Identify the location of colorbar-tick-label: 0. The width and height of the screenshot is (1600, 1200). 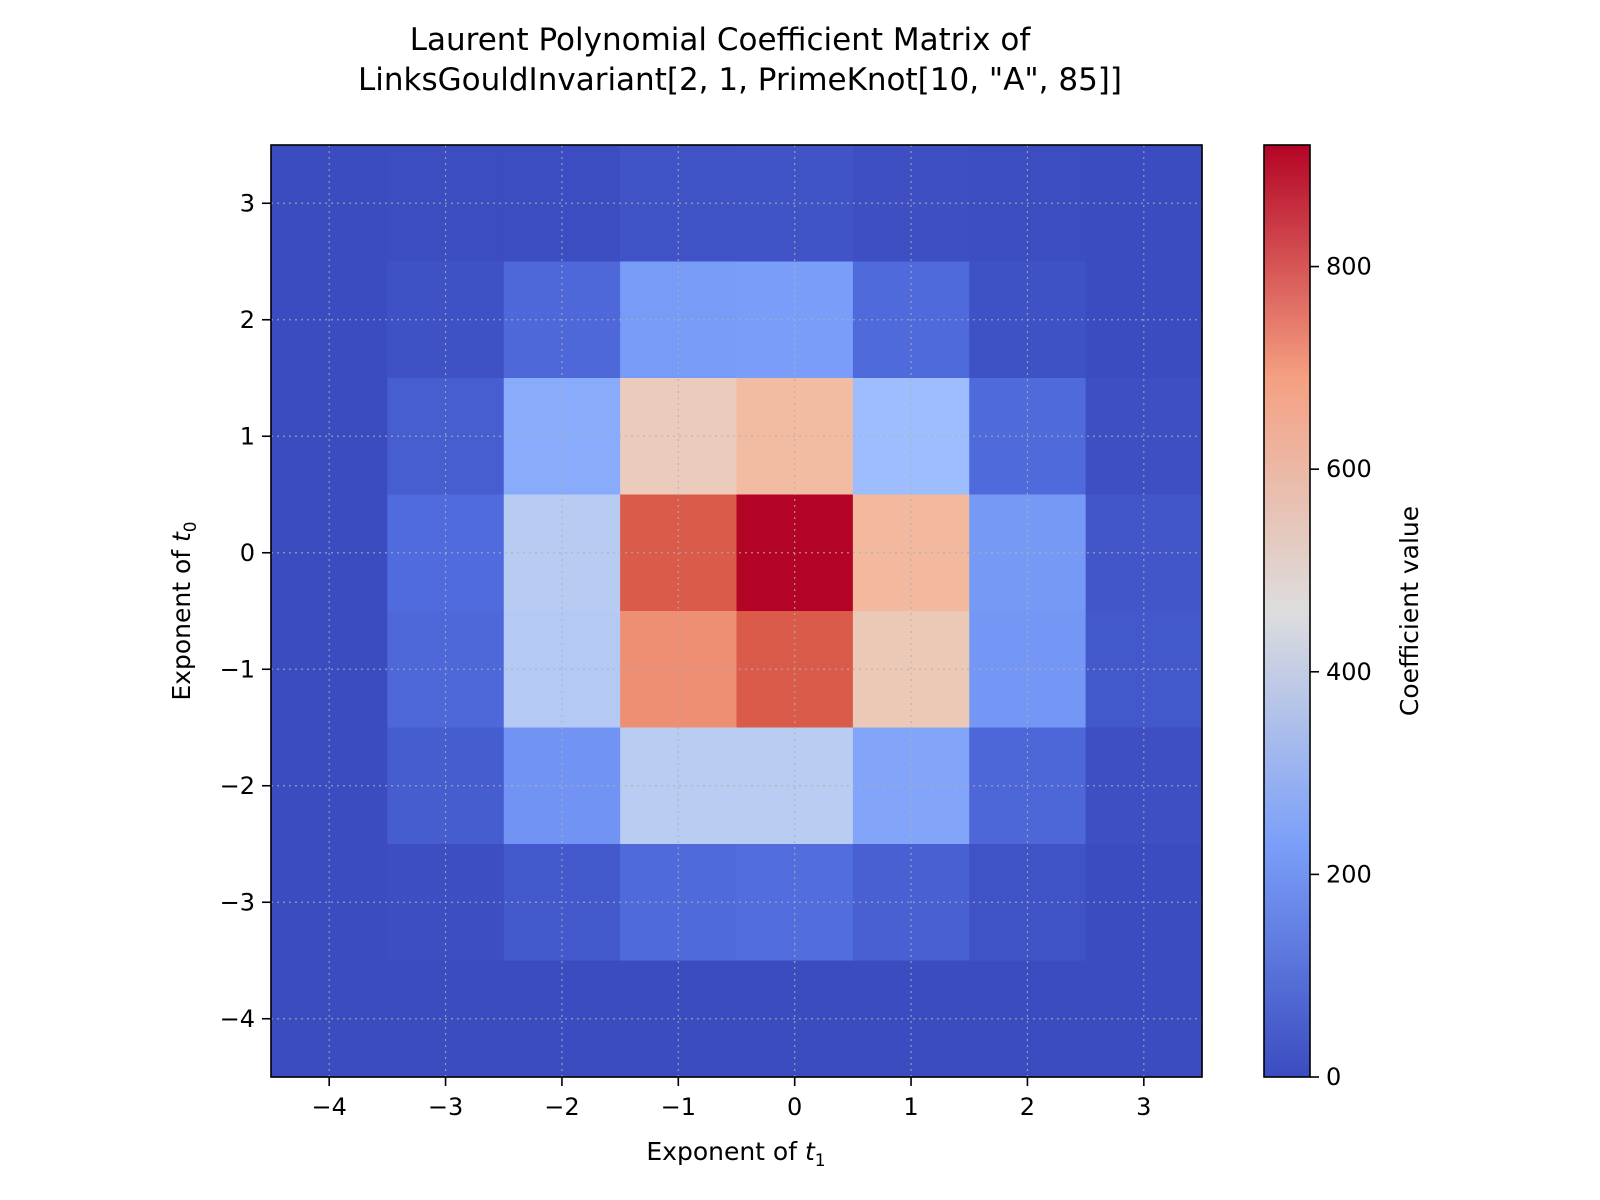
(1333, 1077).